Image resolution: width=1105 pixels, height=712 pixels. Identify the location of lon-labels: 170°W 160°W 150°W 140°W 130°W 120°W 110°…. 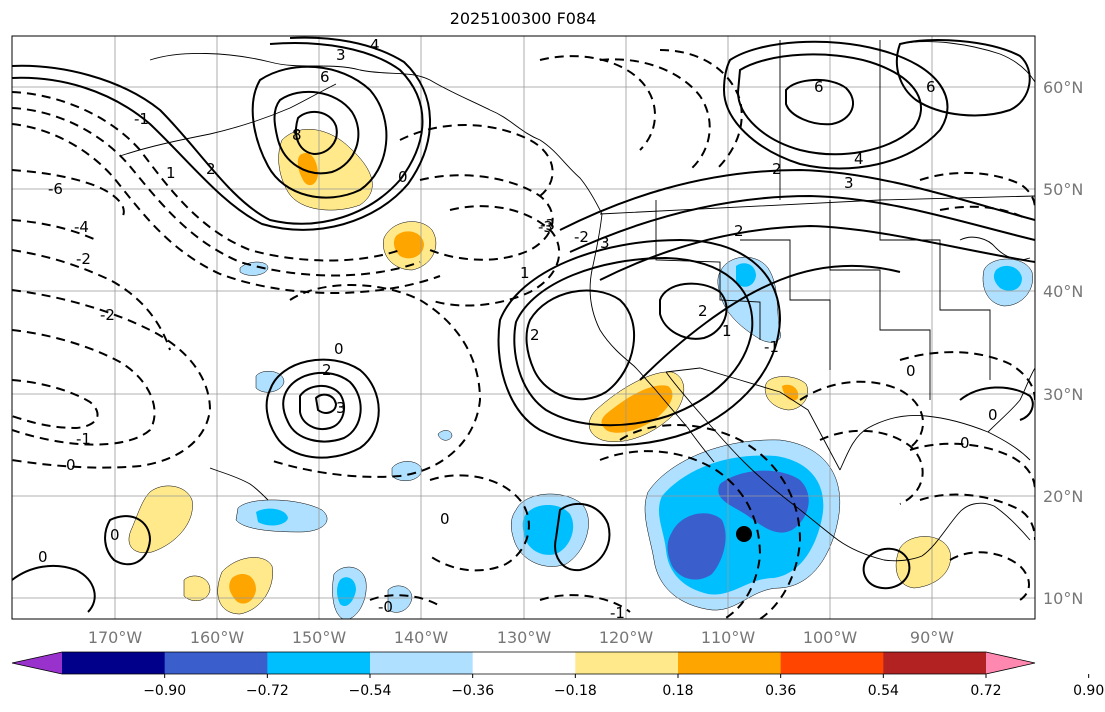
(521, 637).